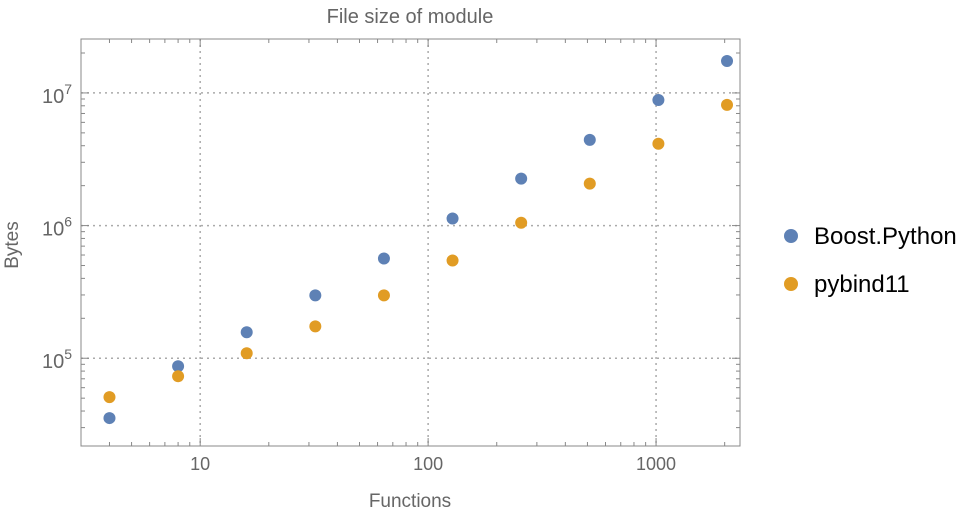 Image resolution: width=975 pixels, height=518 pixels. What do you see at coordinates (200, 464) in the screenshot?
I see `x-tick-label: 10` at bounding box center [200, 464].